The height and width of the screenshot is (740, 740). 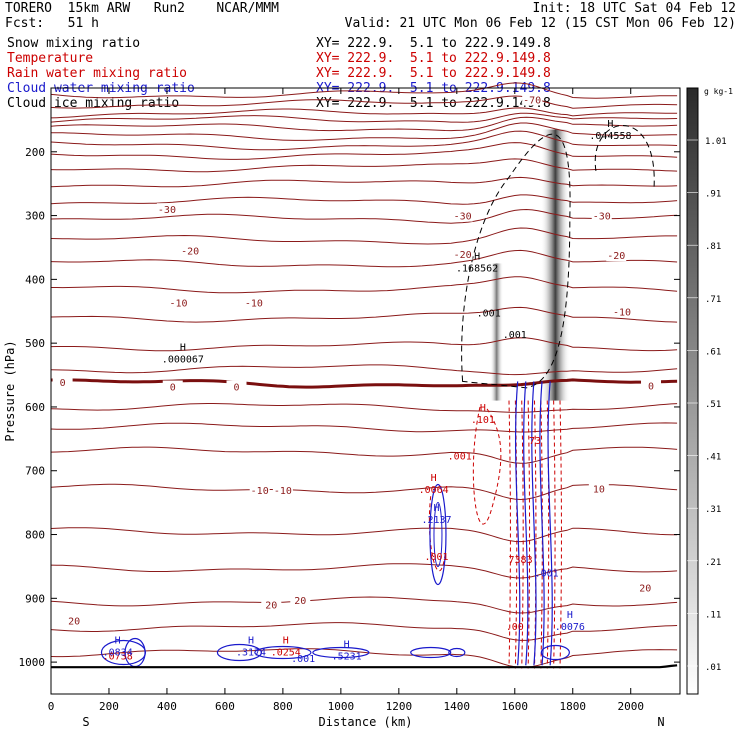 What do you see at coordinates (142, 8) in the screenshot?
I see `model-title: TORERO 15km ARW Run2 NCAR/MMM` at bounding box center [142, 8].